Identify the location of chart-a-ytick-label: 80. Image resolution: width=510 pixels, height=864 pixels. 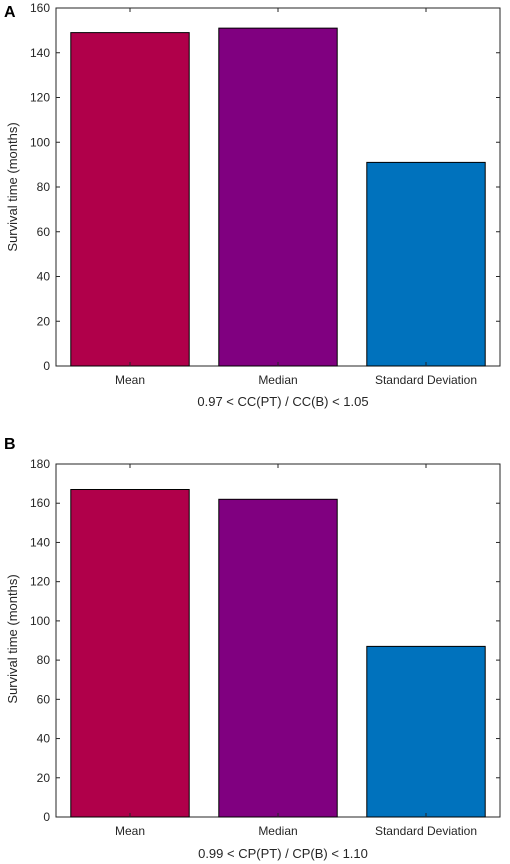
(44, 187).